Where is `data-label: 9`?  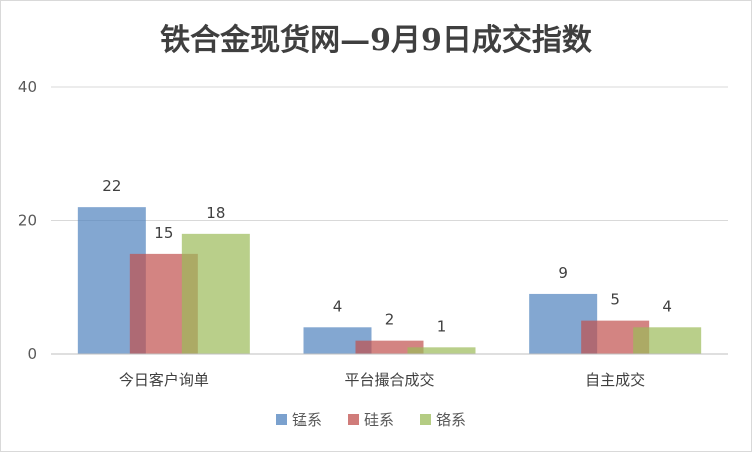
data-label: 9 is located at coordinates (563, 273).